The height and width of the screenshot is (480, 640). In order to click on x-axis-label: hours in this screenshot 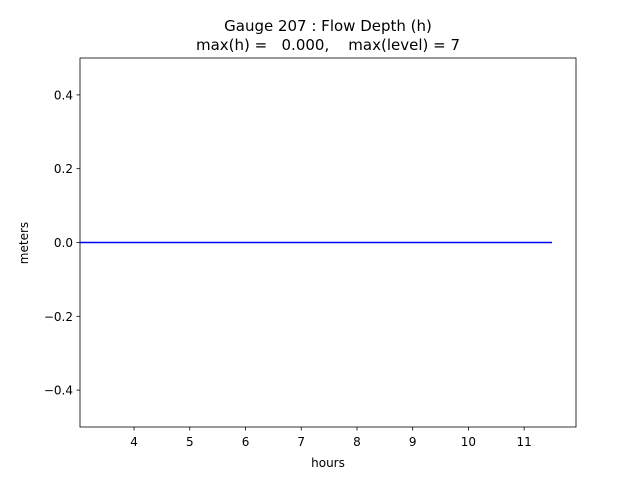, I will do `click(328, 463)`.